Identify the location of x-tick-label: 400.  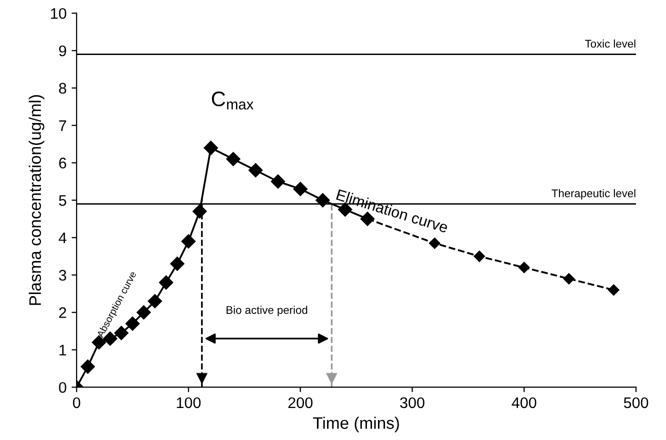
(524, 402).